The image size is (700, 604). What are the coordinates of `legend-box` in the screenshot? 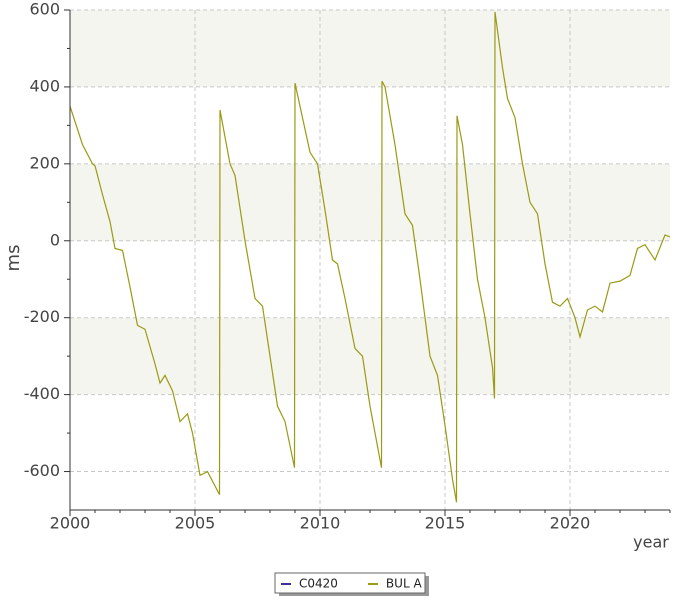 It's located at (350, 583).